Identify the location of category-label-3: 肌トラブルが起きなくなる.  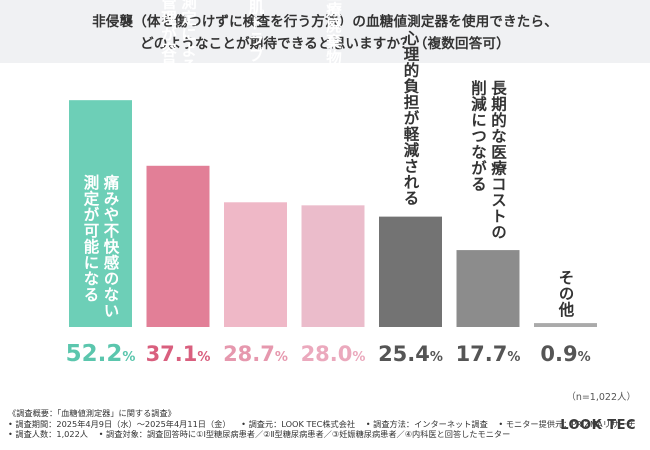
(256, 95).